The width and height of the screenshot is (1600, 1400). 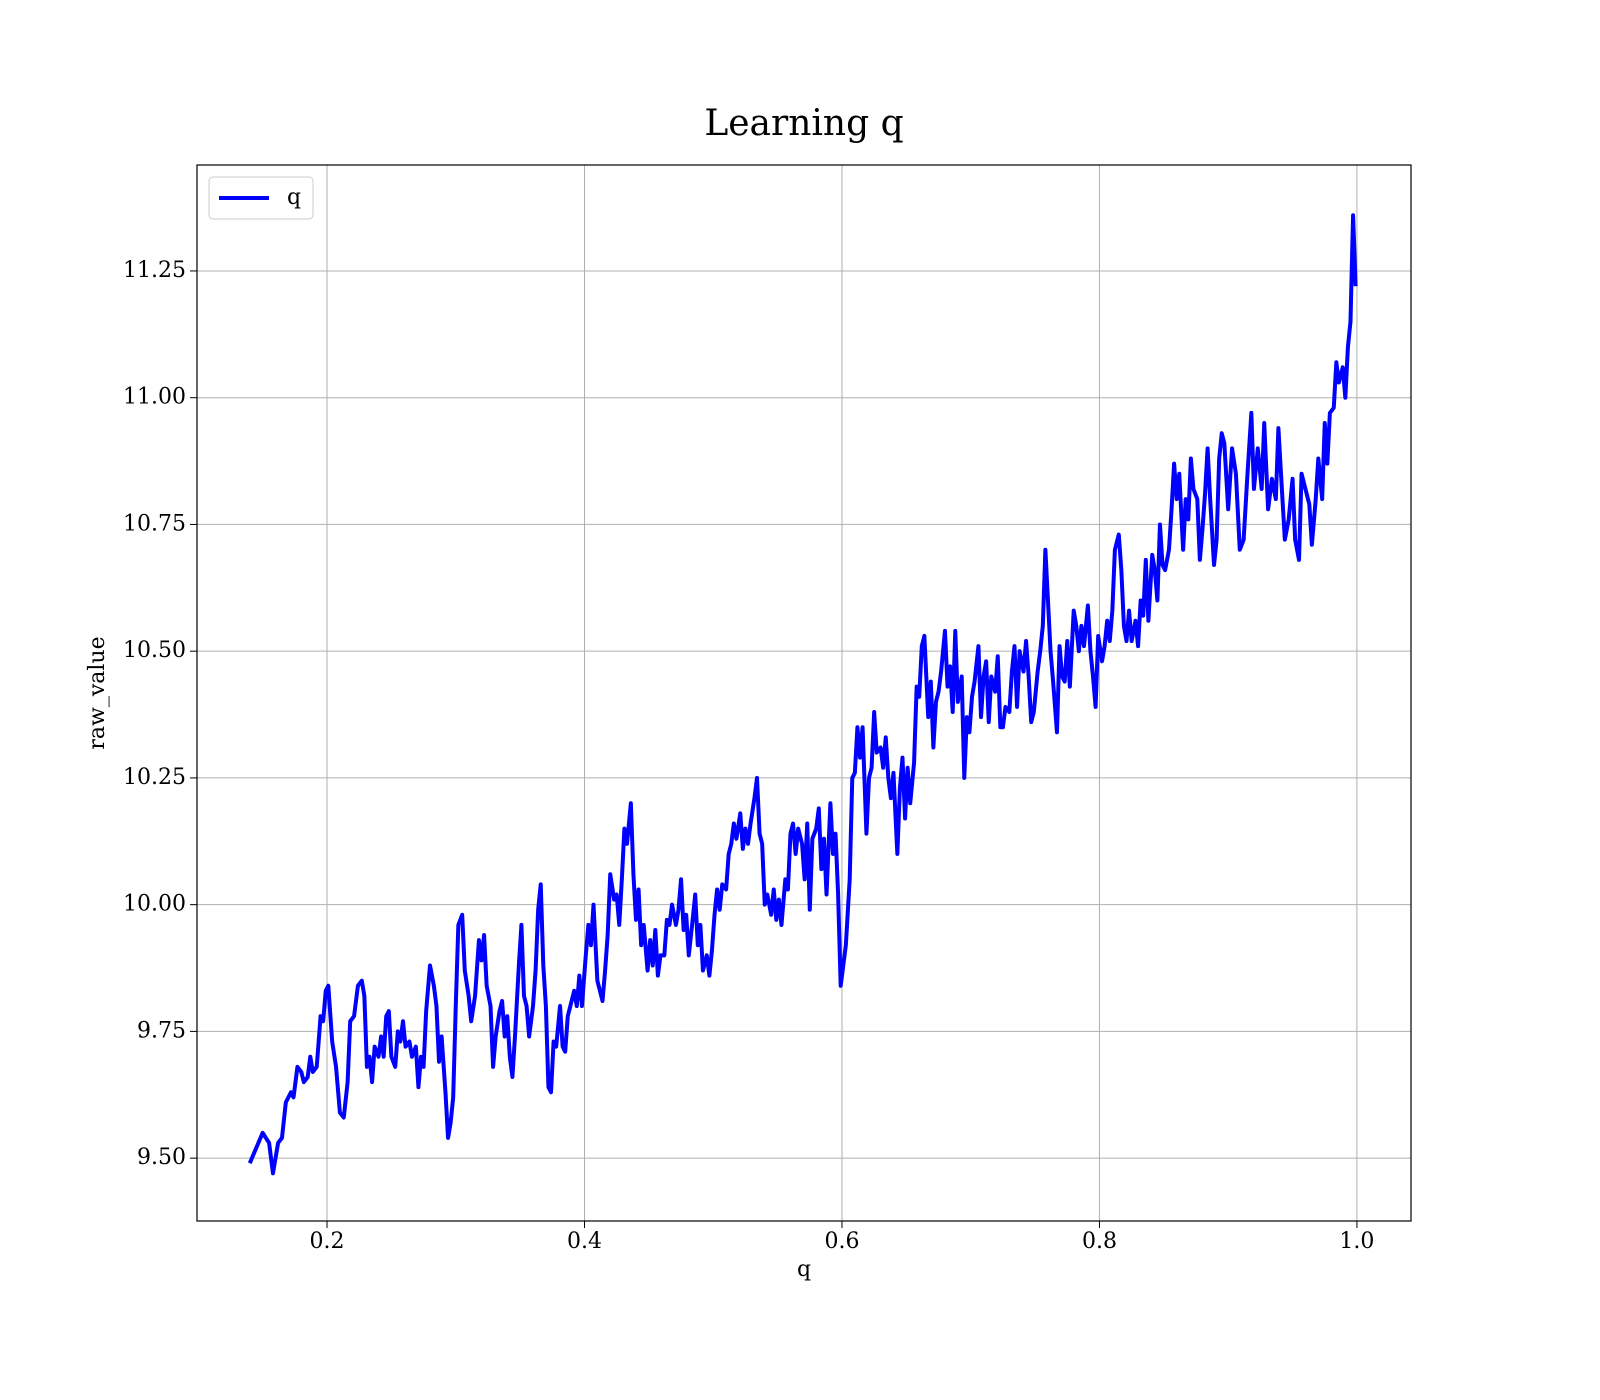 I want to click on chart-title: Learning q, so click(x=803, y=123).